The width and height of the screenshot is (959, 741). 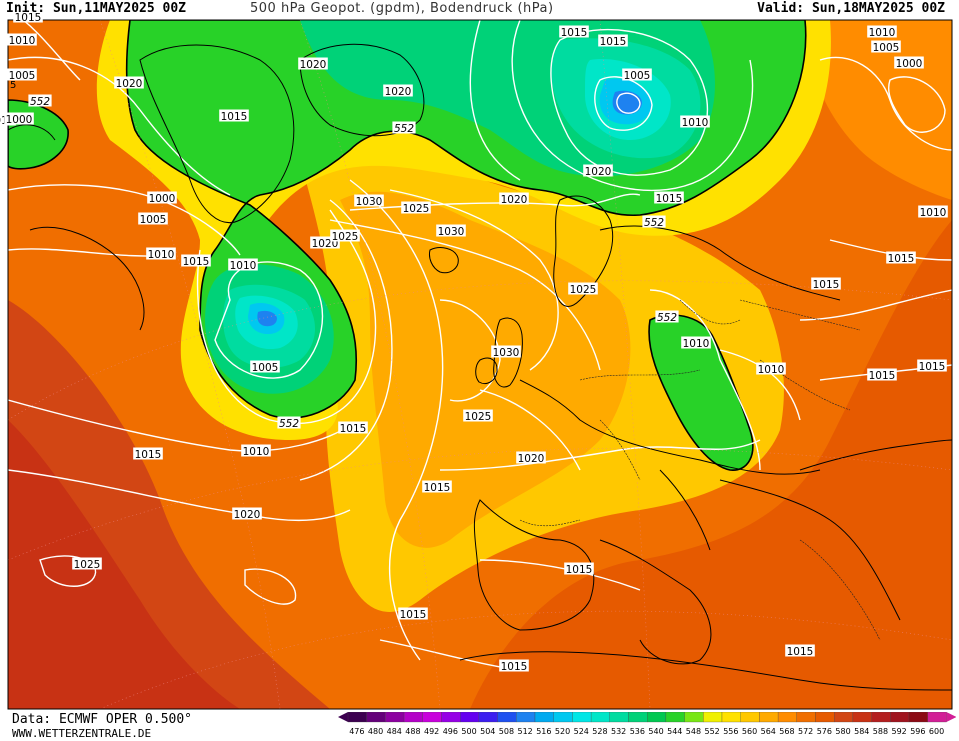 I want to click on legend-value: 512, so click(x=525, y=731).